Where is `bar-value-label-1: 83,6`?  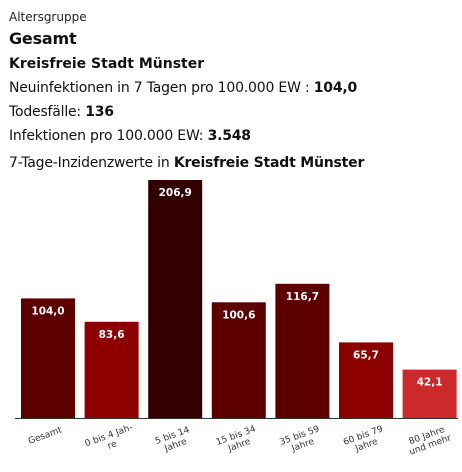
bar-value-label-1: 83,6 is located at coordinates (112, 335).